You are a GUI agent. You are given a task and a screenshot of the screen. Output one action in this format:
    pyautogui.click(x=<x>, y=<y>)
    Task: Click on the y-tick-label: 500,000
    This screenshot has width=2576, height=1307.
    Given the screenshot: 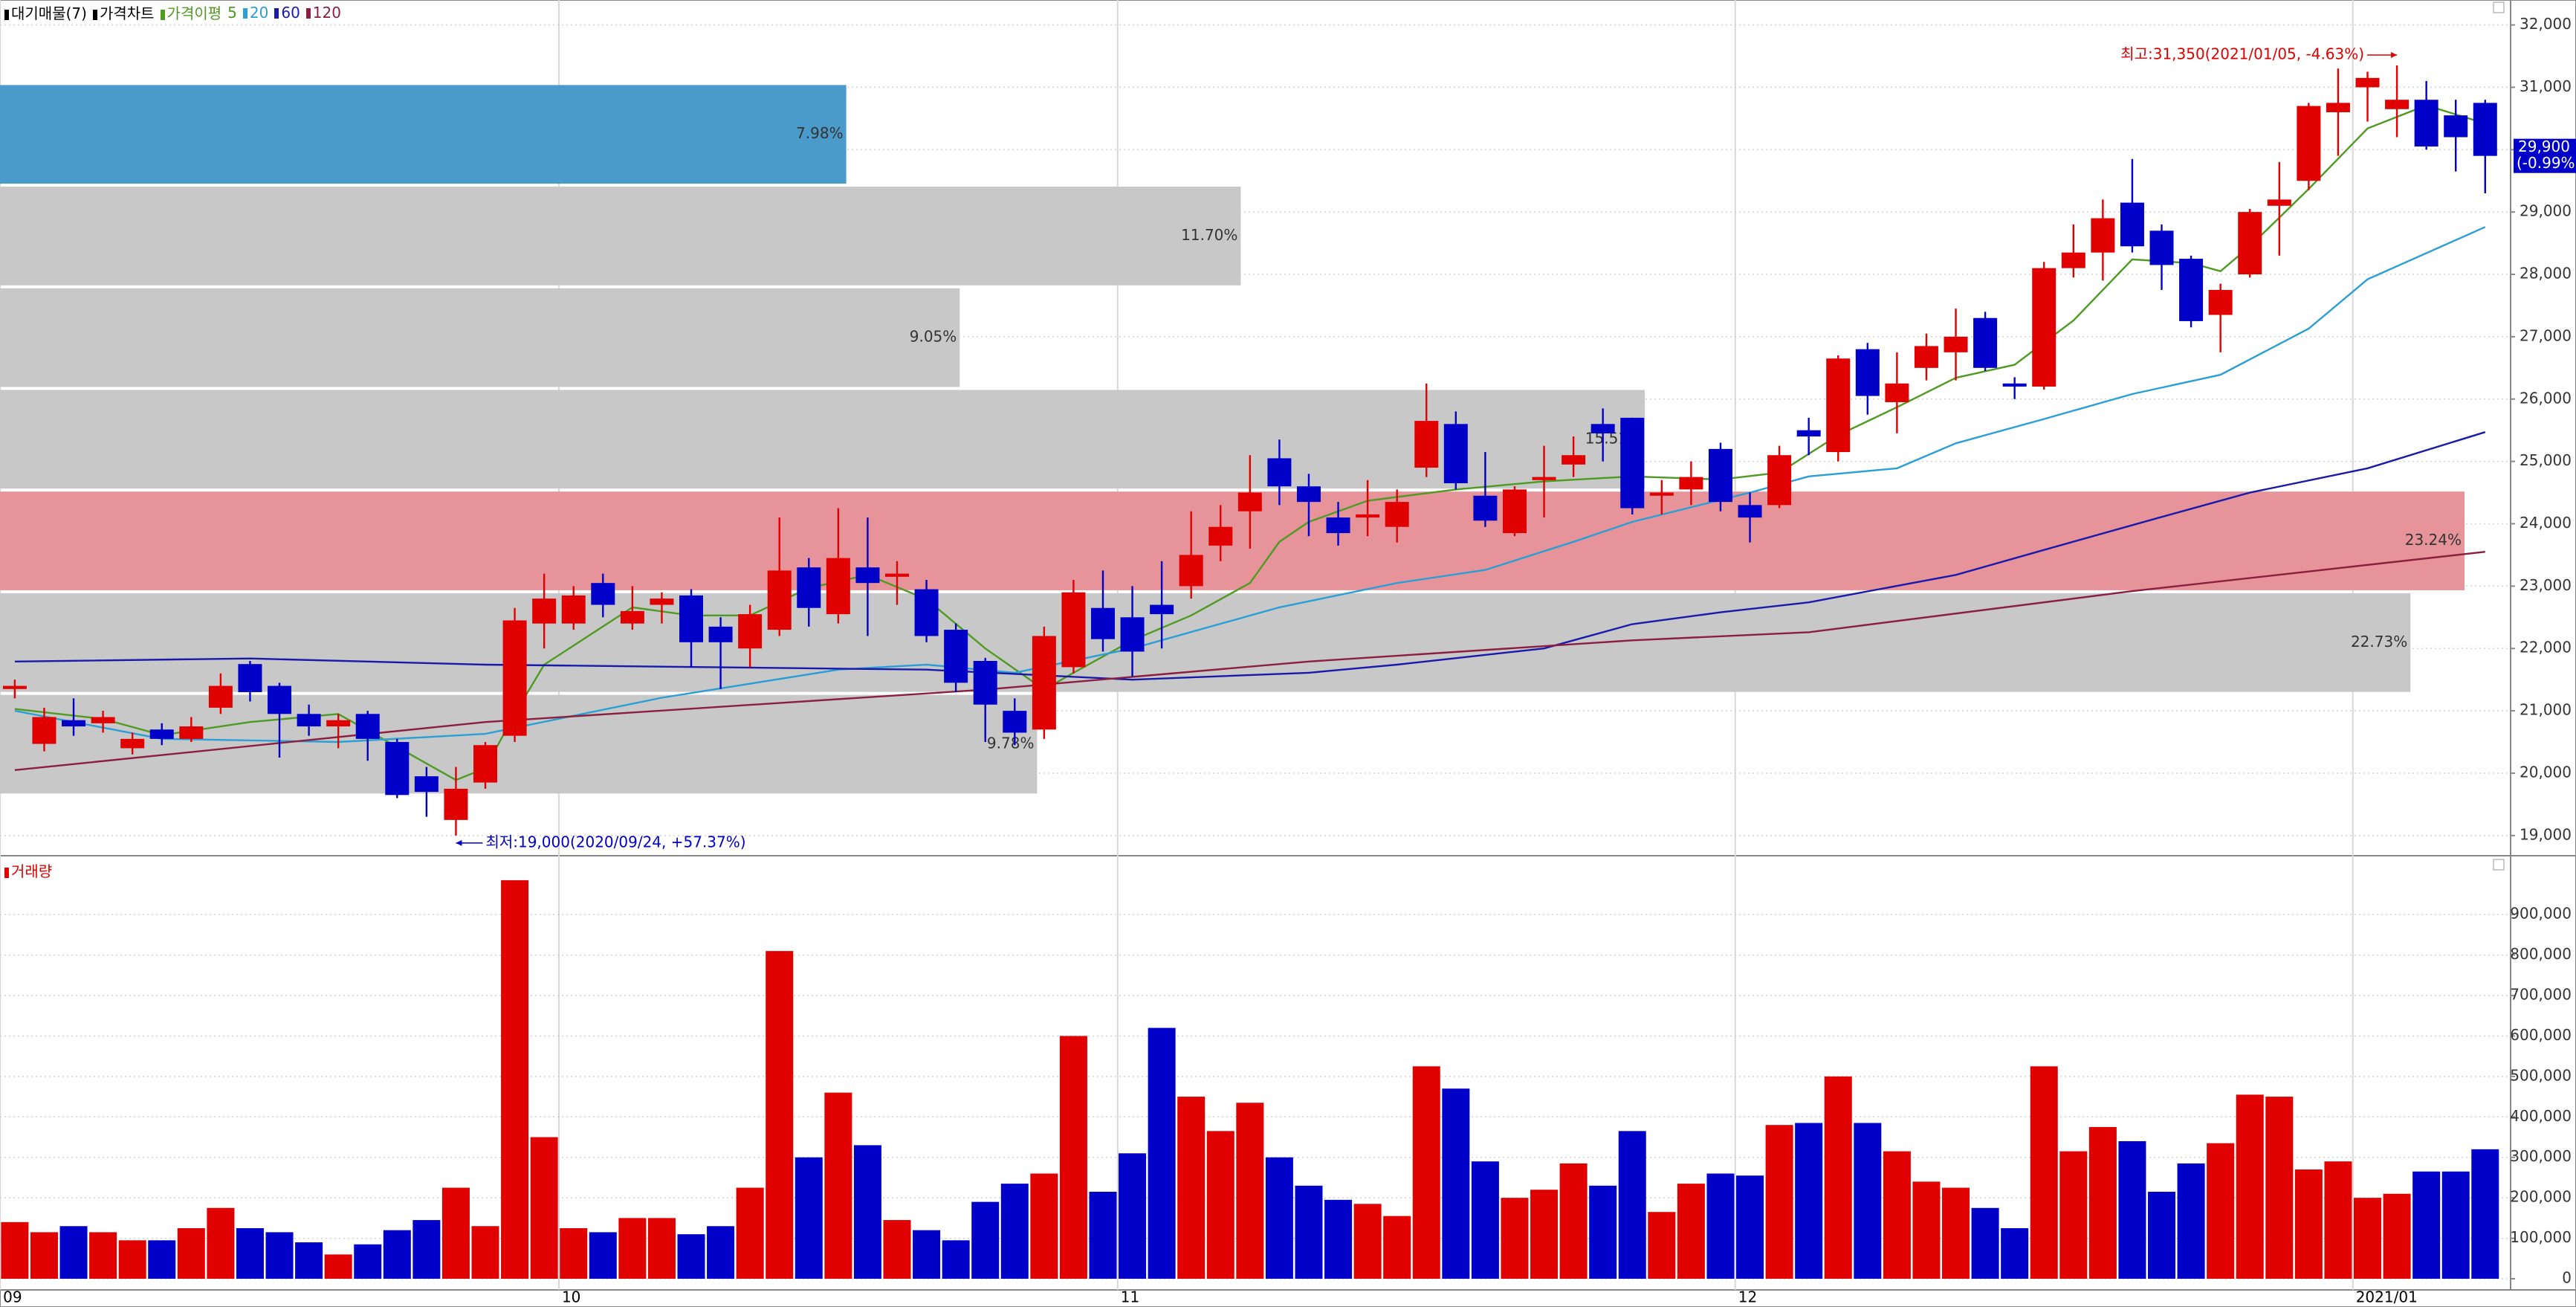 What is the action you would take?
    pyautogui.click(x=2541, y=1075)
    